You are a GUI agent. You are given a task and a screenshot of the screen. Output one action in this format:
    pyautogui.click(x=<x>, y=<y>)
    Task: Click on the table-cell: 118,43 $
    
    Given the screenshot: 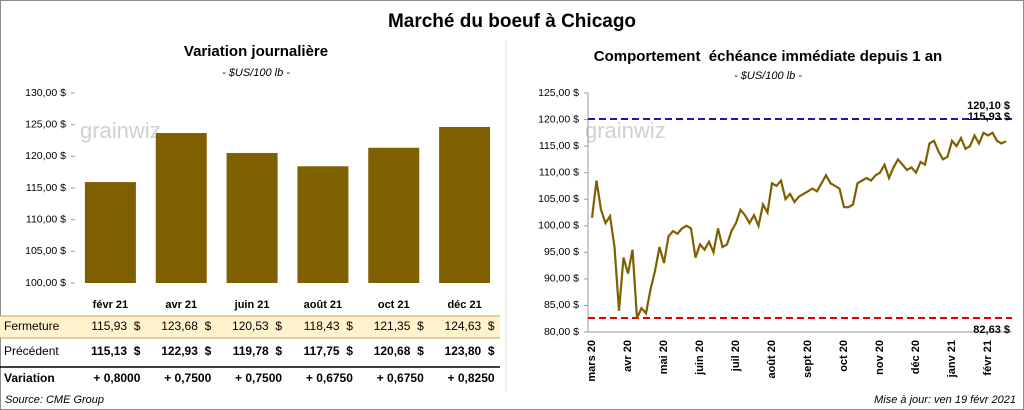 What is the action you would take?
    pyautogui.click(x=328, y=326)
    